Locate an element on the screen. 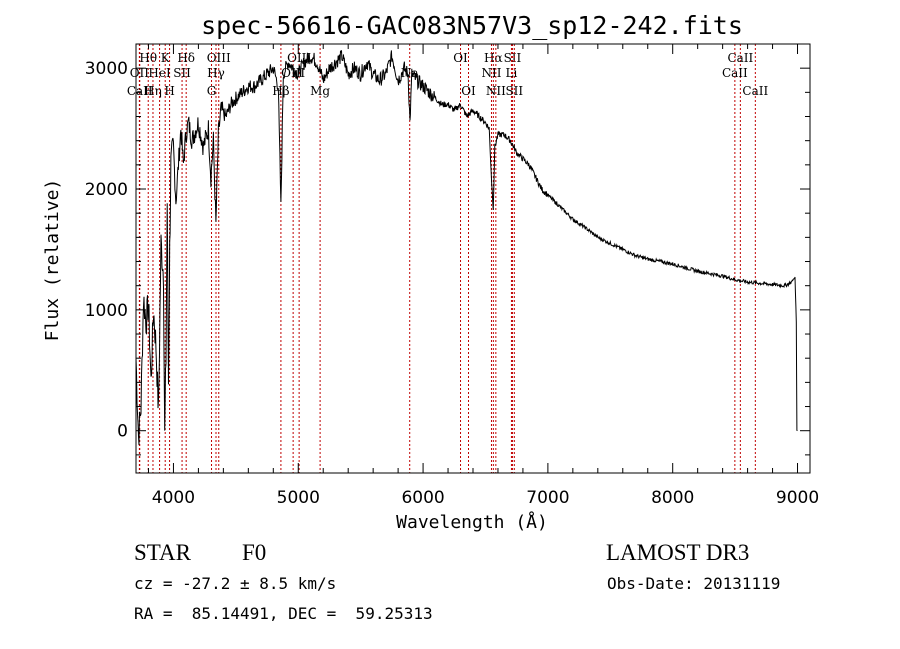 The height and width of the screenshot is (649, 900). chart-title: spec-56616-GAC083N57V3_sp12-242.fits is located at coordinates (472, 25).